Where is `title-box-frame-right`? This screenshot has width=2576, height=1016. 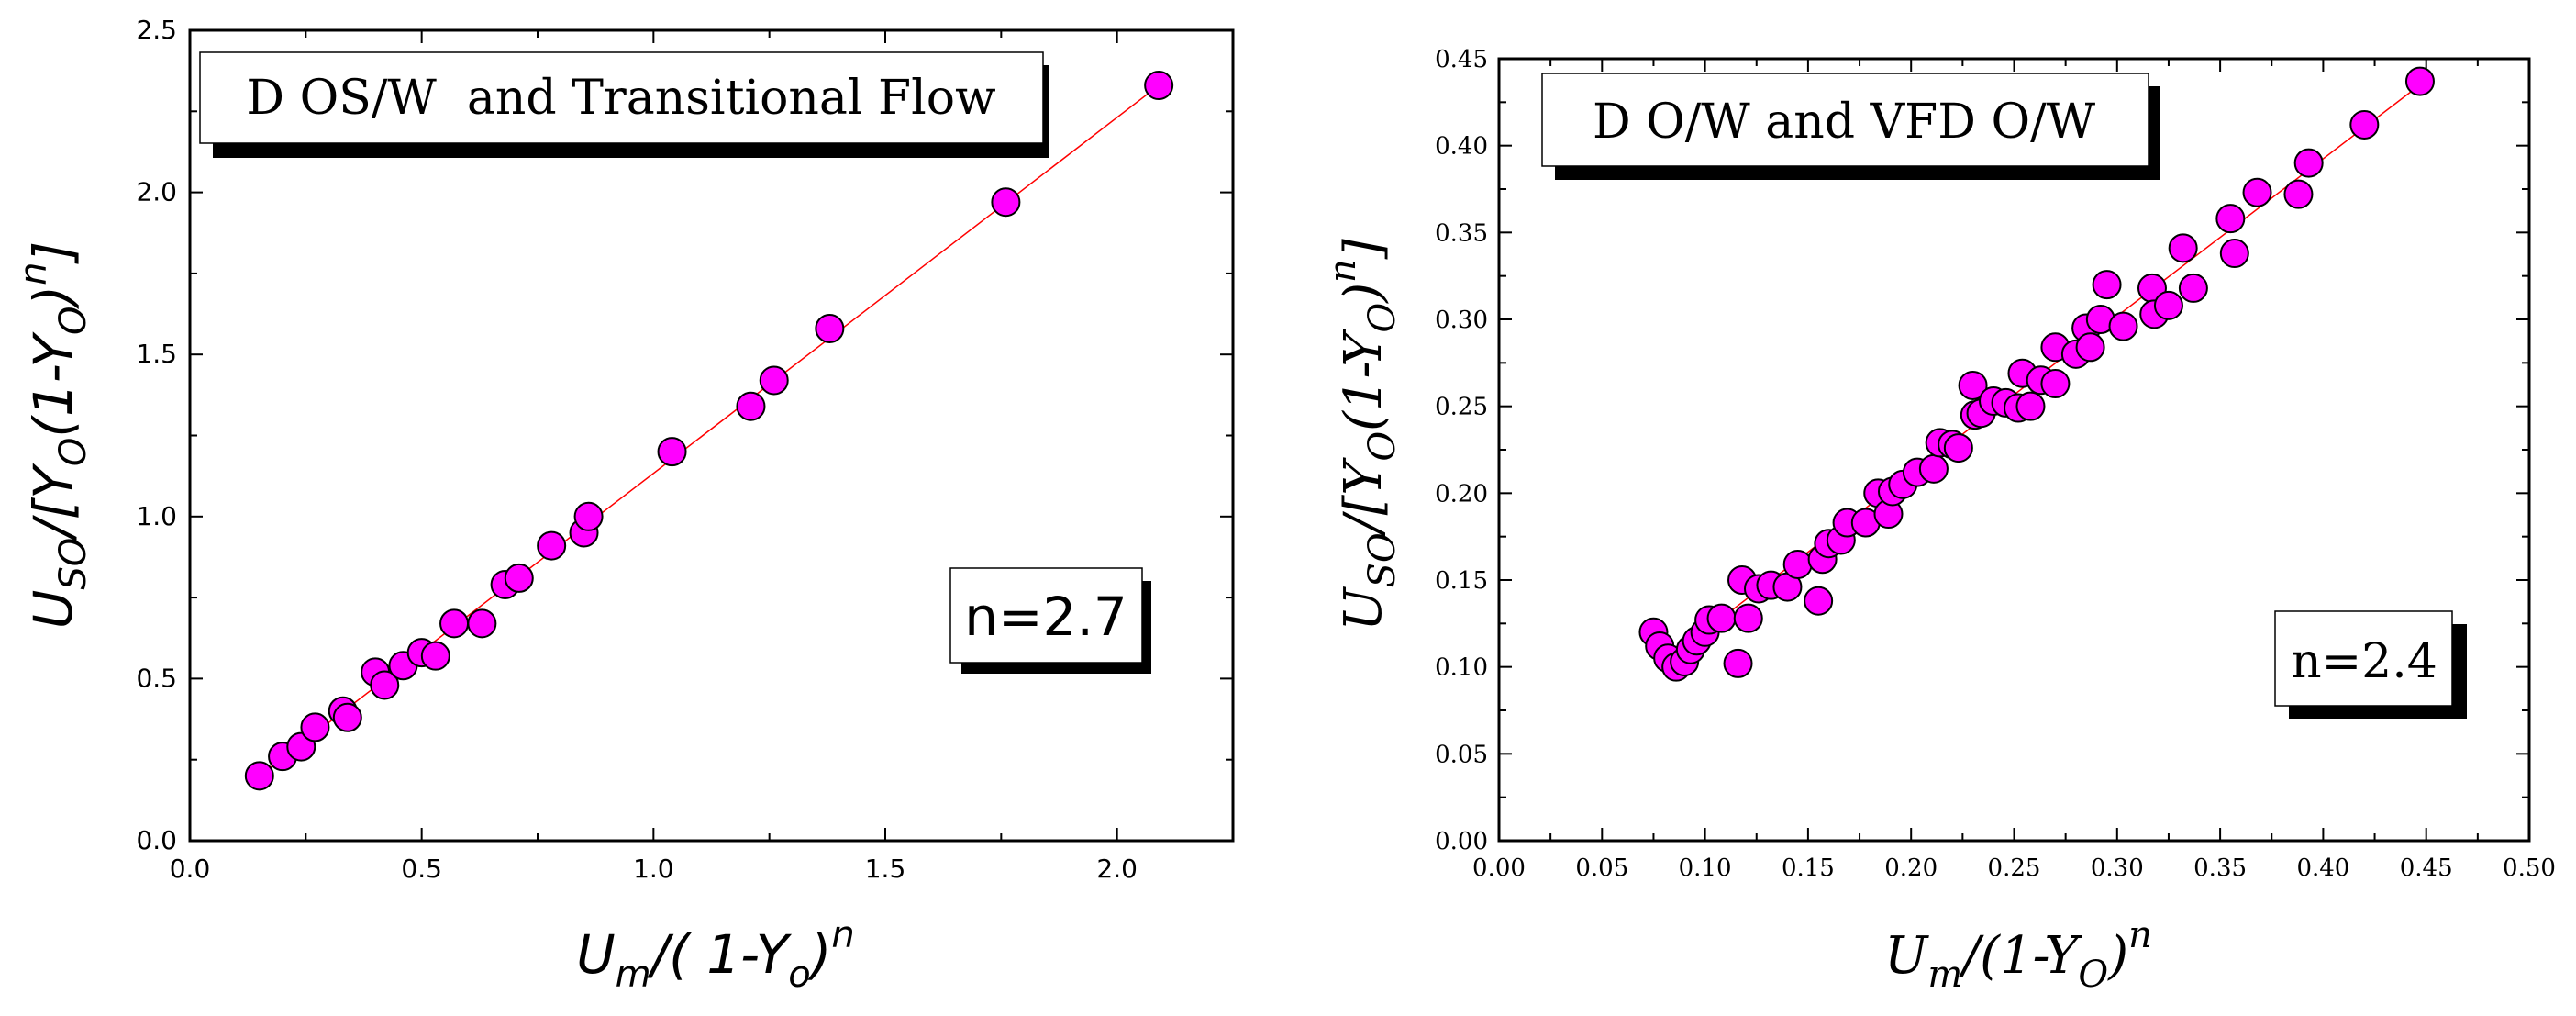 title-box-frame-right is located at coordinates (1845, 120).